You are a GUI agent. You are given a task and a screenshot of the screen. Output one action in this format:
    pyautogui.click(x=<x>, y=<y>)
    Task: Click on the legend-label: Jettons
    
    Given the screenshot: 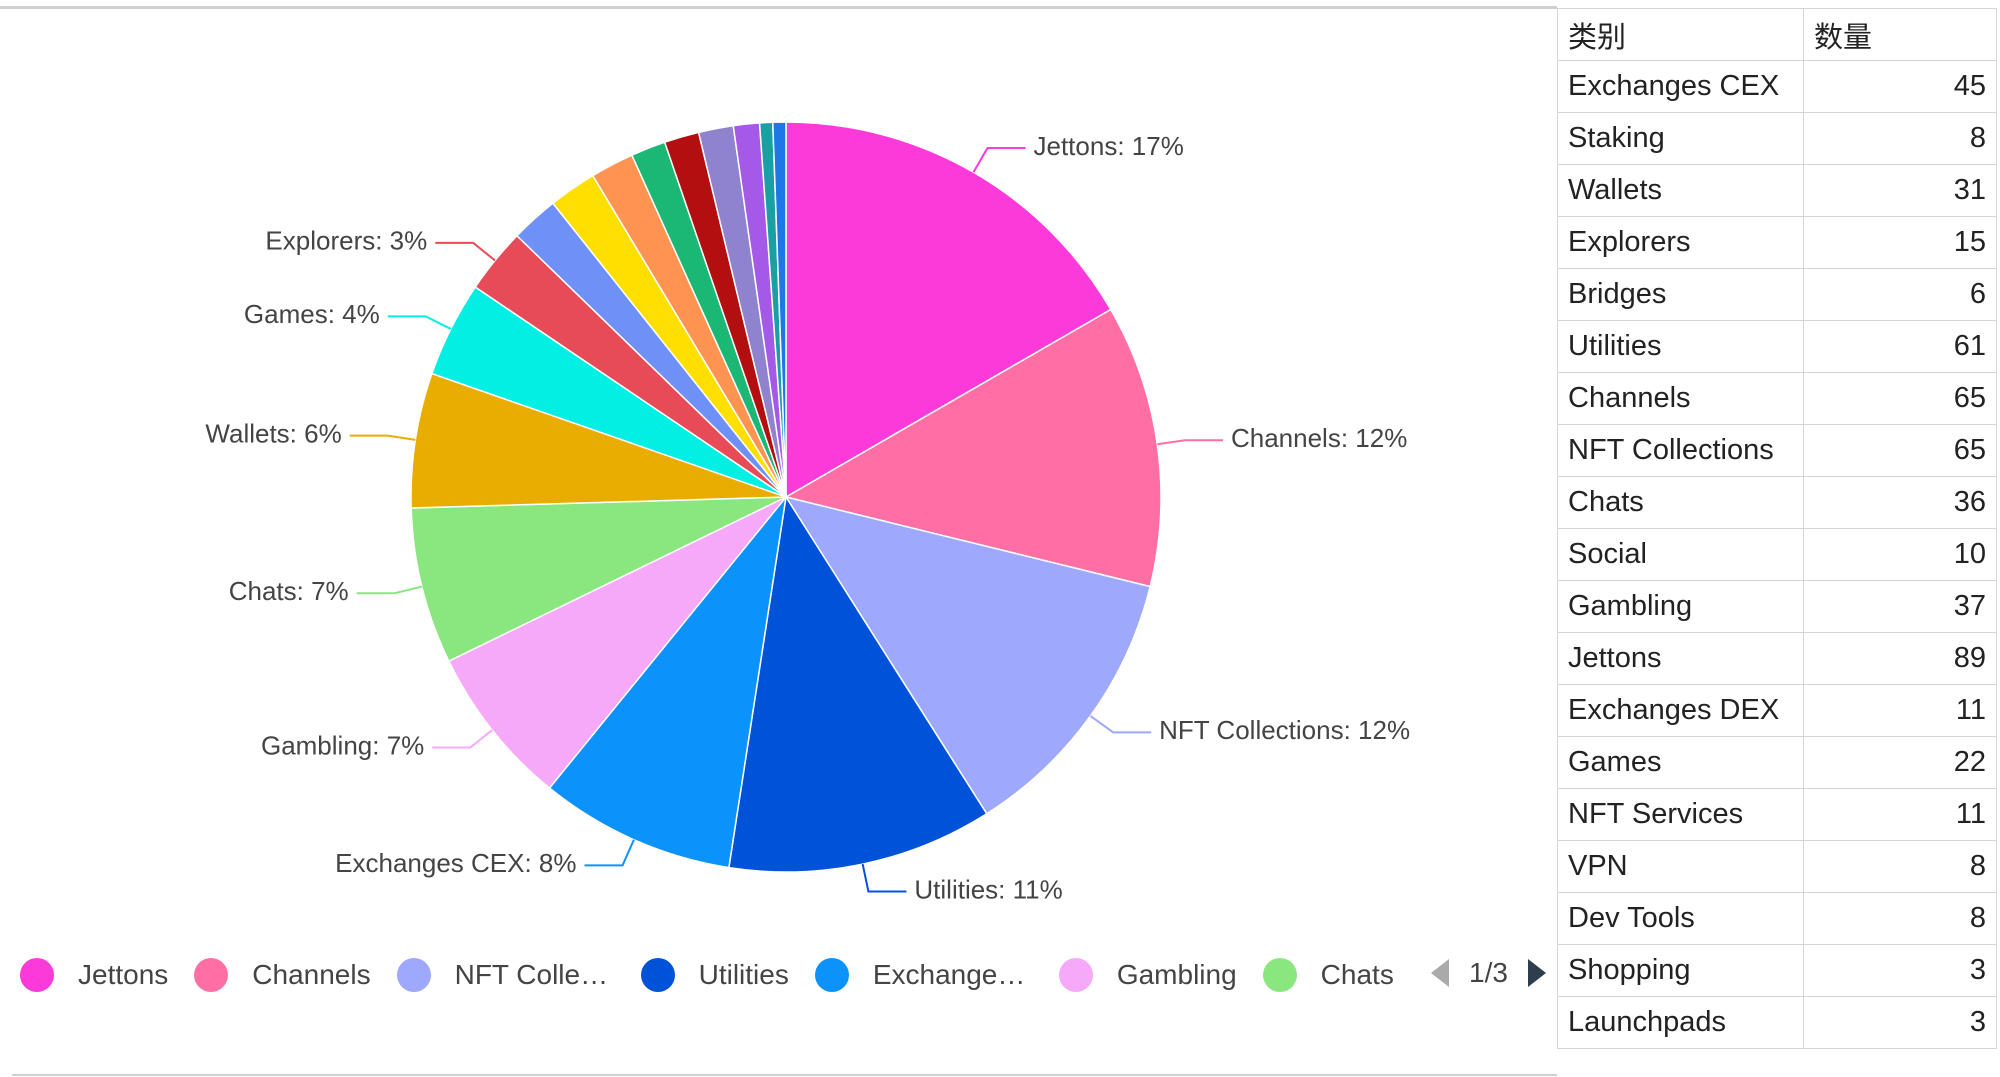 What is the action you would take?
    pyautogui.click(x=123, y=974)
    